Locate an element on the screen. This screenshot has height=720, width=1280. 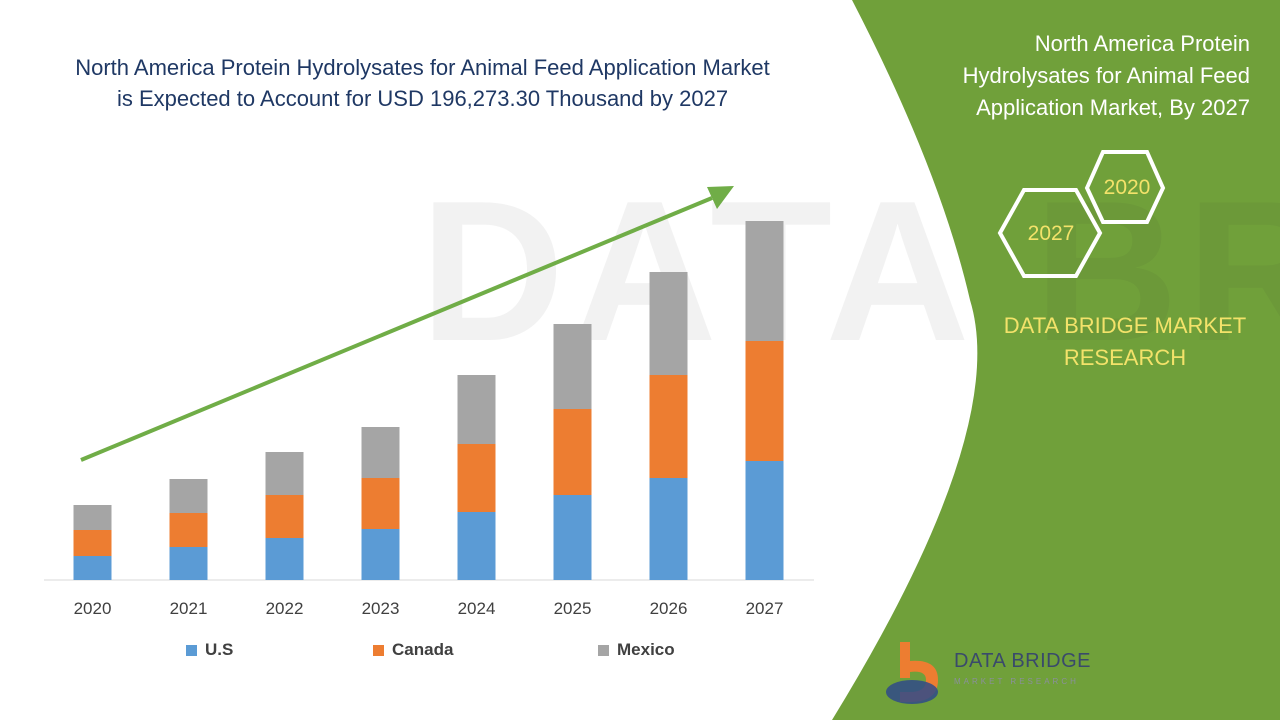
logo-icon-stem is located at coordinates (905, 660).